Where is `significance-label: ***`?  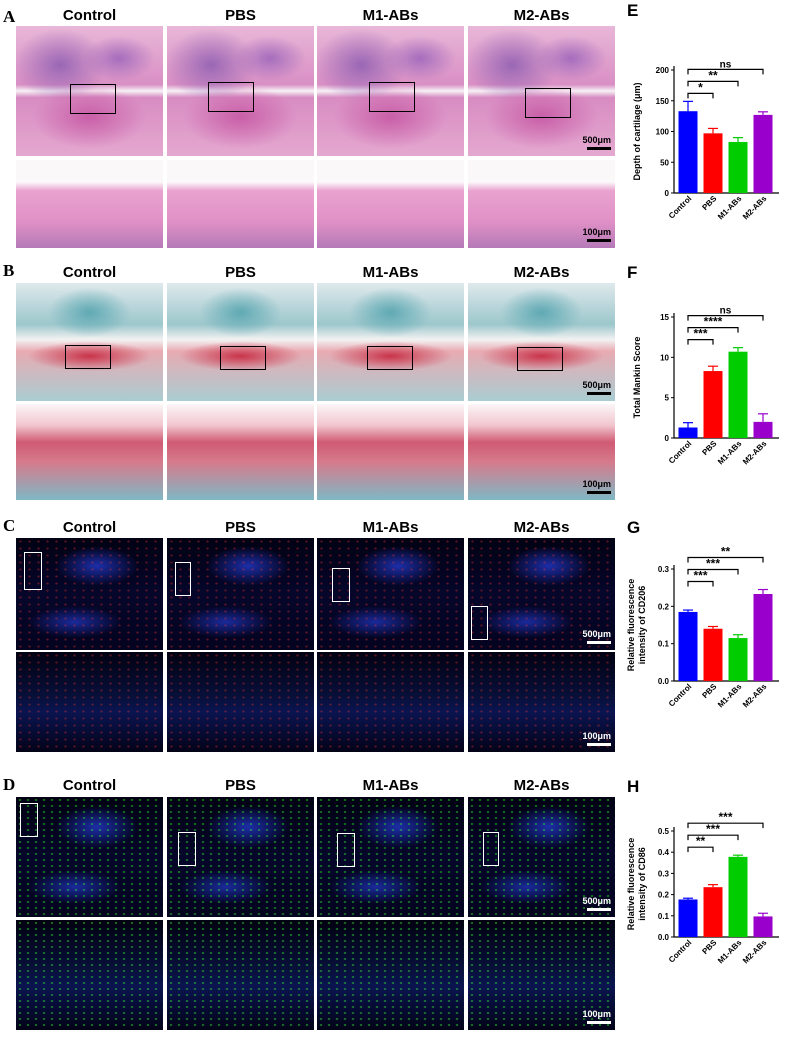
significance-label: *** is located at coordinates (725, 817).